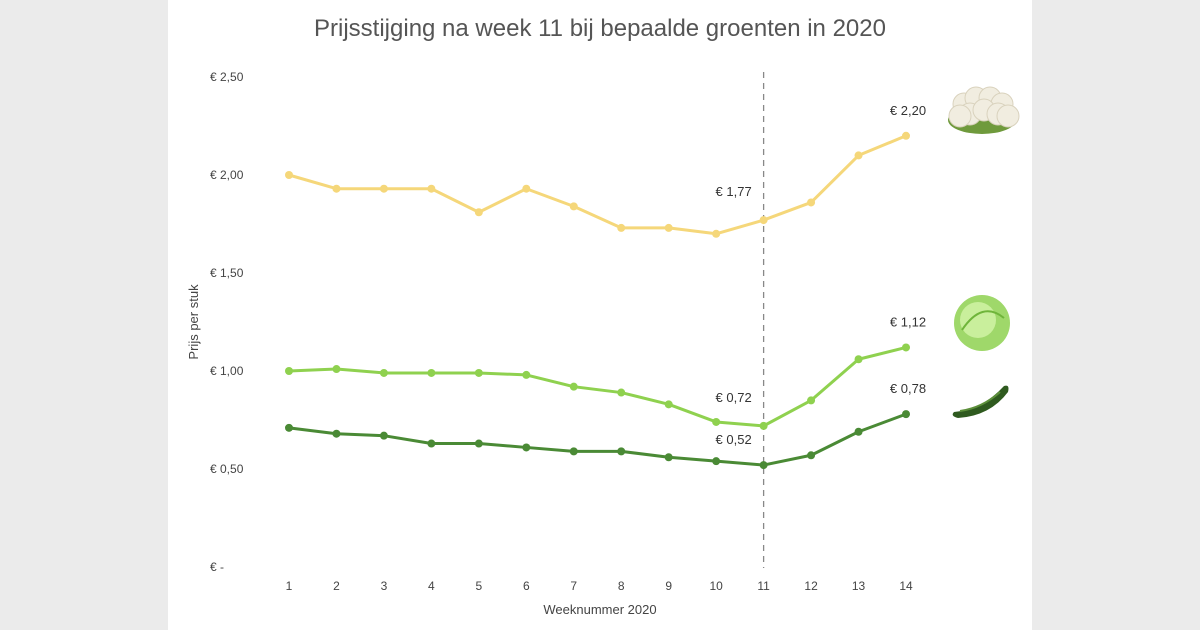 The height and width of the screenshot is (630, 1200). Describe the element at coordinates (384, 586) in the screenshot. I see `x-tick-label: 3` at that location.